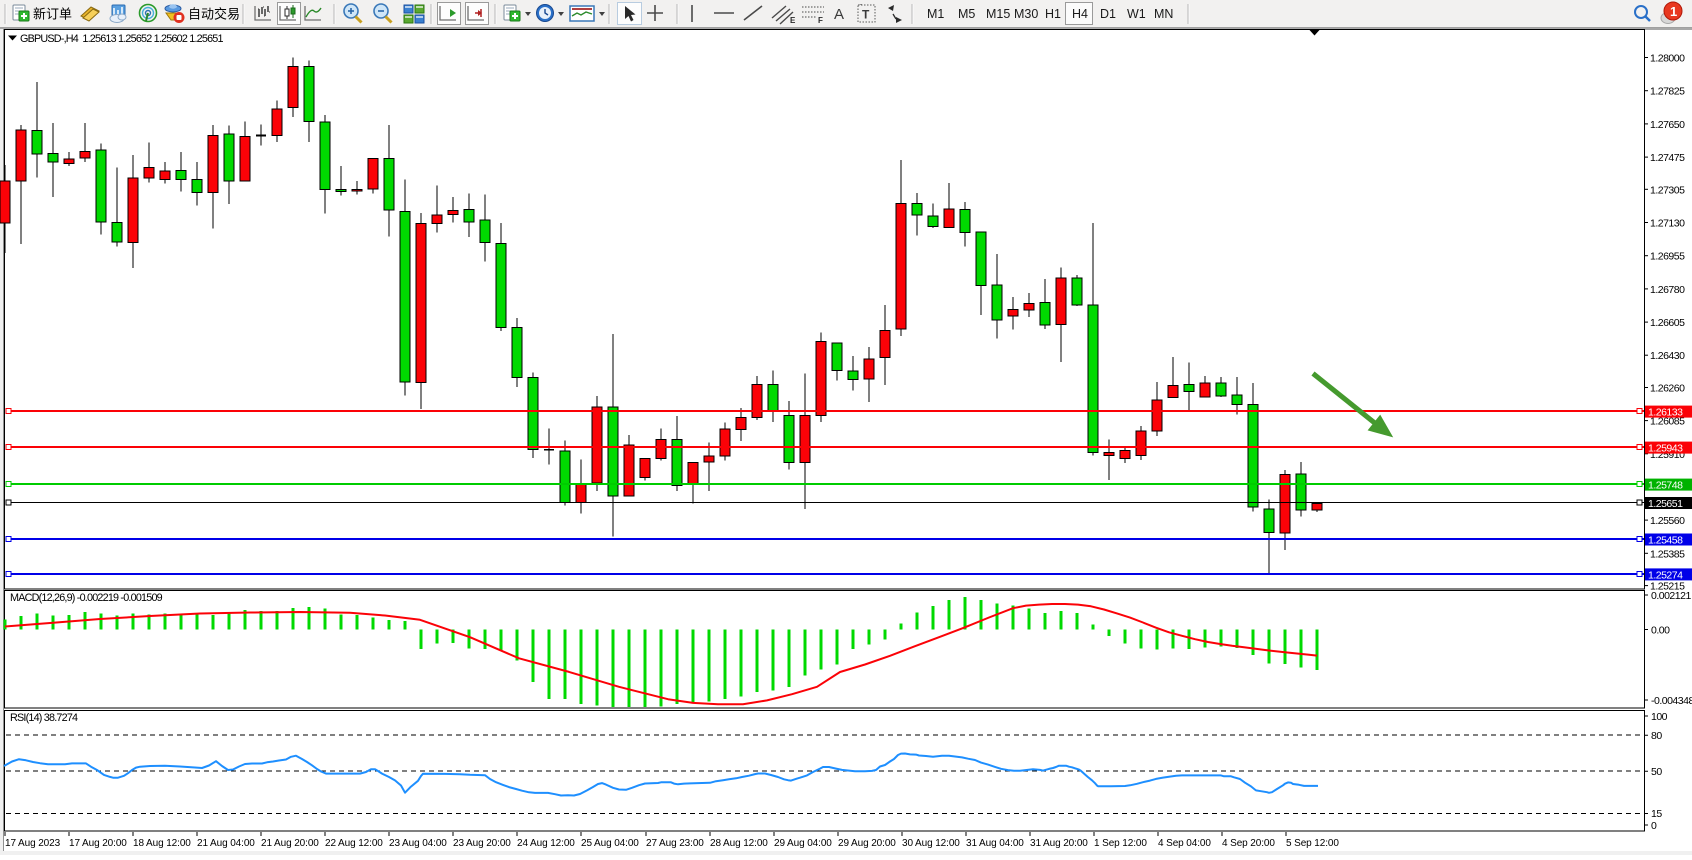 The image size is (1692, 860). I want to click on svg-text: 1.25274, so click(1665, 575).